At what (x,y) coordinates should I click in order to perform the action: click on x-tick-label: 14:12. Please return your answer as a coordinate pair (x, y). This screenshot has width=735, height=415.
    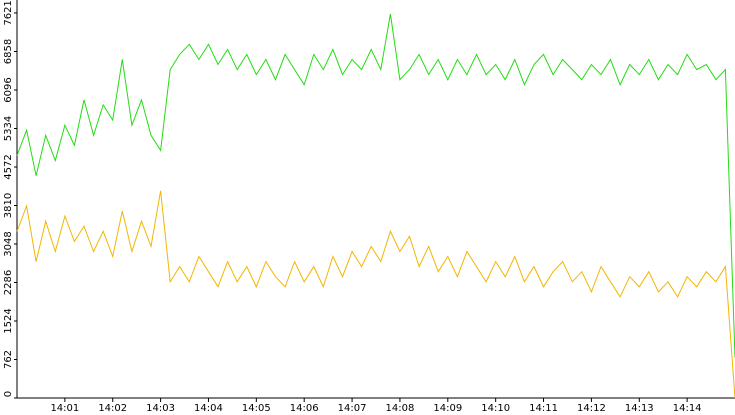
    Looking at the image, I should click on (591, 408).